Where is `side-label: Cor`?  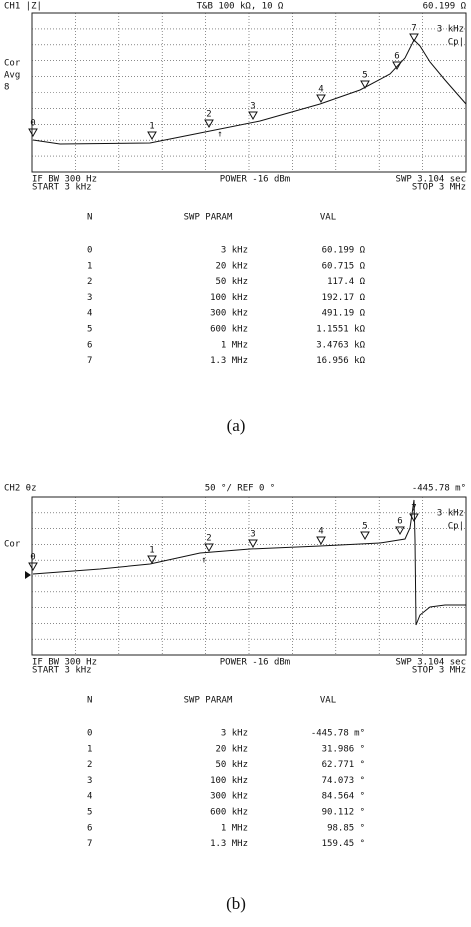
side-label: Cor is located at coordinates (12, 64).